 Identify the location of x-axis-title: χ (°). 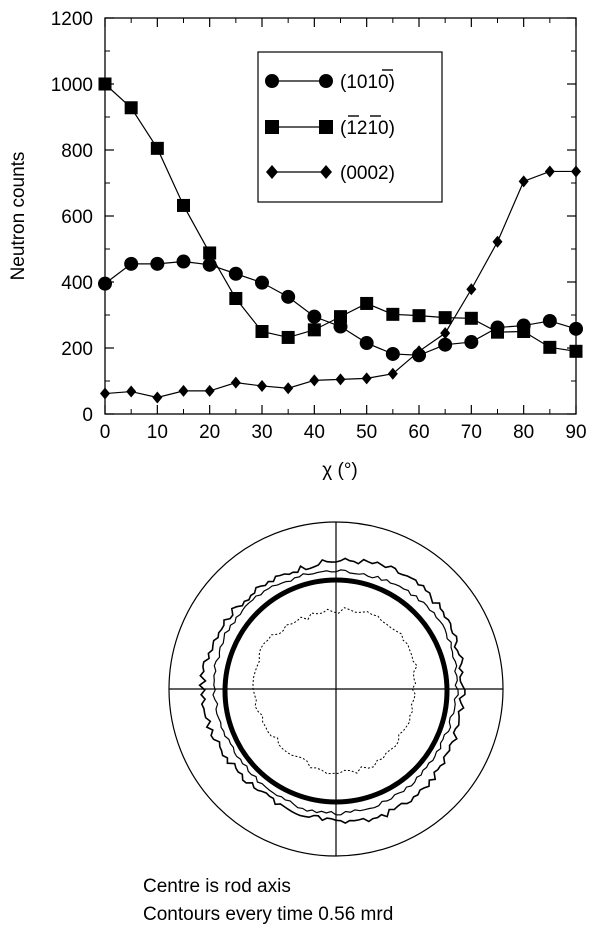
(340, 470).